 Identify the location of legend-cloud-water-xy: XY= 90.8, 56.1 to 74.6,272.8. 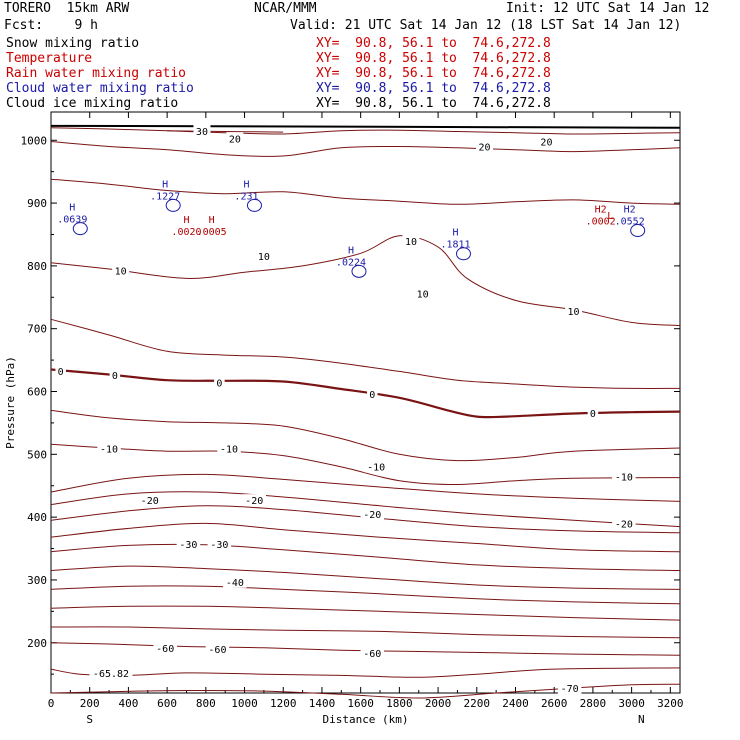
(433, 88).